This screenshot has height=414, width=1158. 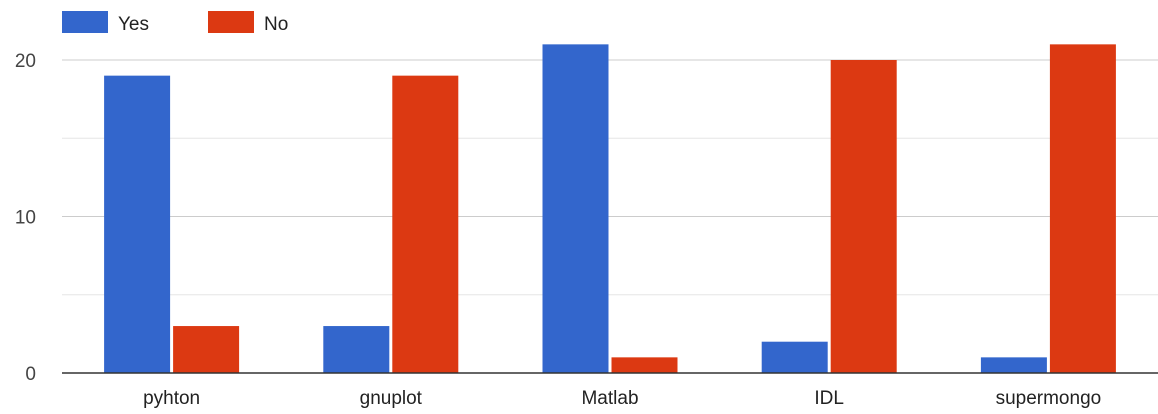 What do you see at coordinates (25, 218) in the screenshot?
I see `y-tick-label: 10` at bounding box center [25, 218].